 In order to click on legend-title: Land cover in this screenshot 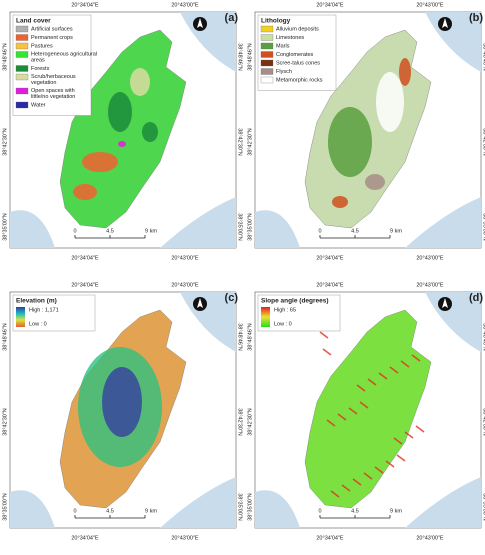, I will do `click(33, 21)`.